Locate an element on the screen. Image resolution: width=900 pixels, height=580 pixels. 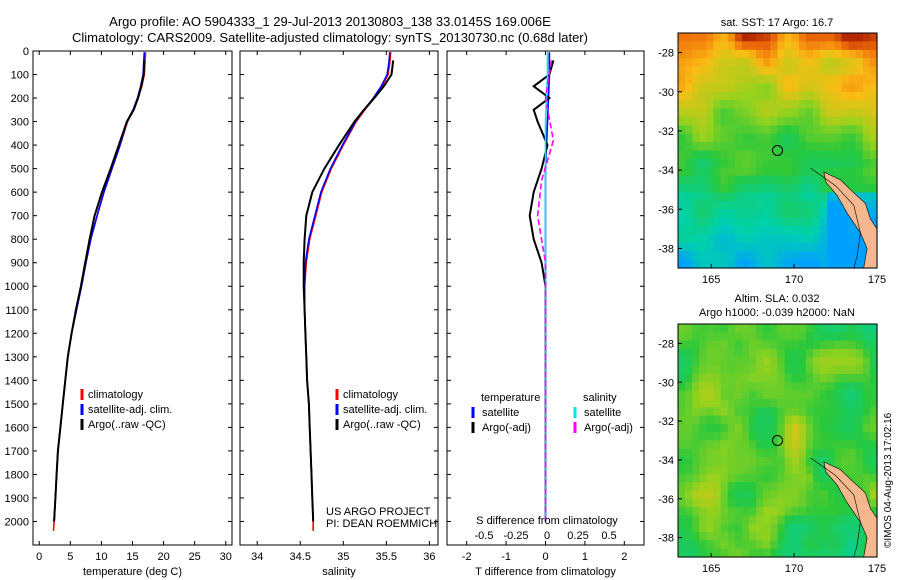
x-tick-label-temperature: 30 is located at coordinates (226, 557).